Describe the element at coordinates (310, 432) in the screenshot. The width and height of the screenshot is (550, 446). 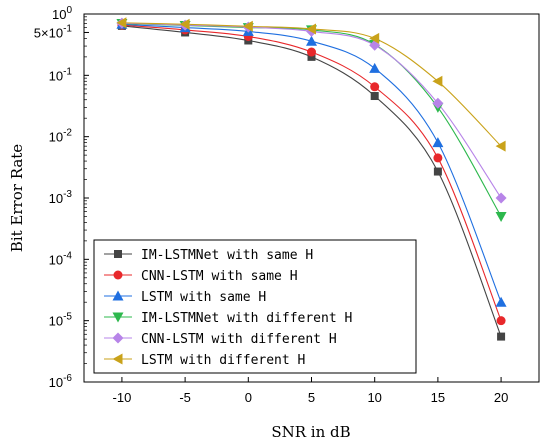
I see `x-axis-title: SNR in dB` at that location.